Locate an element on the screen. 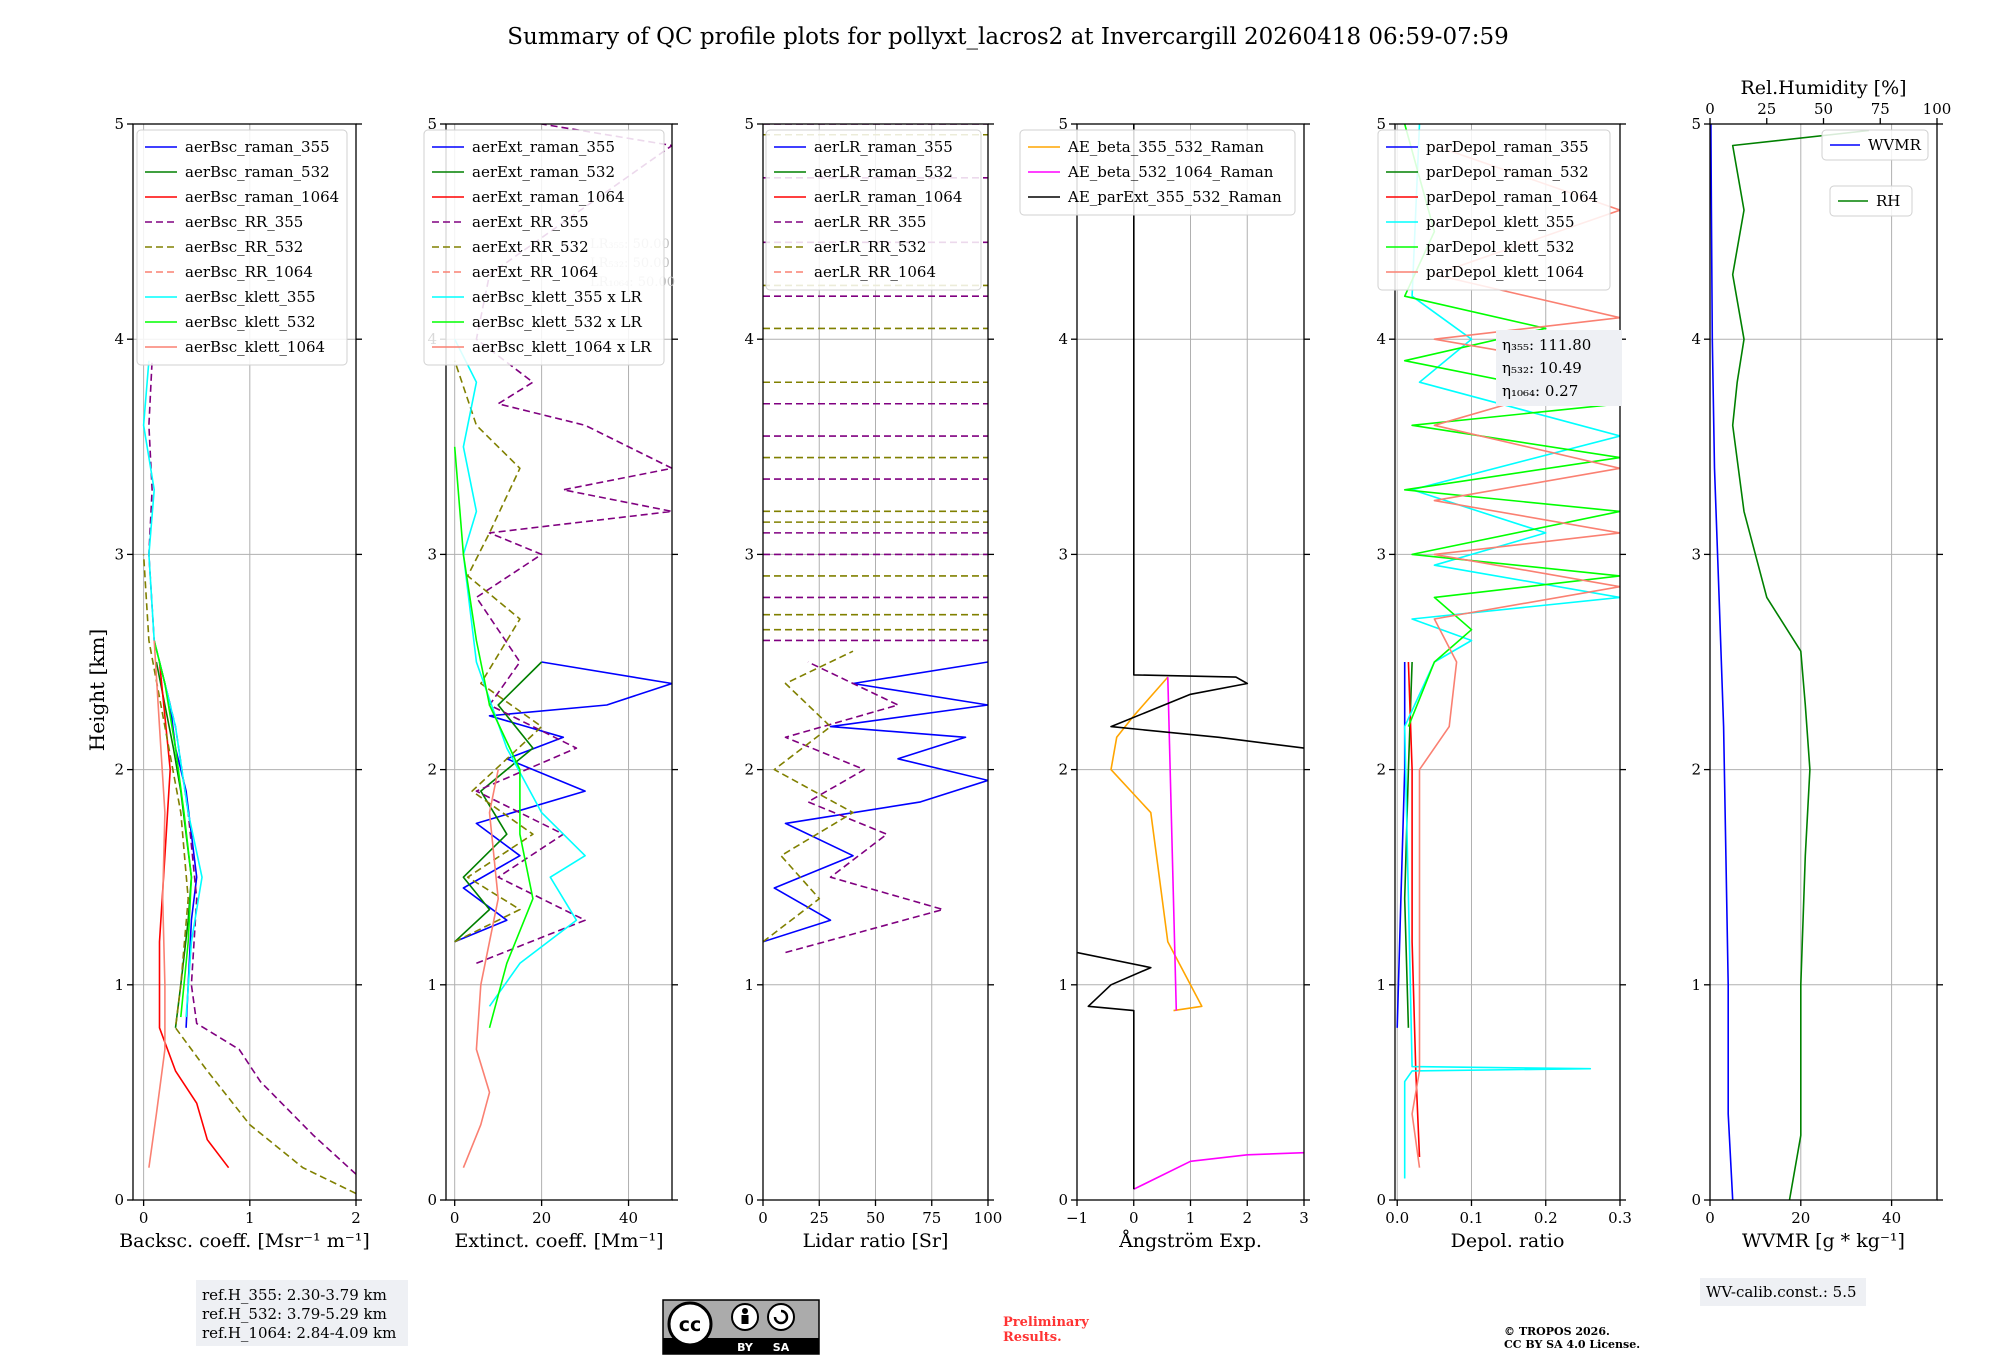  y-tick-label: 4 is located at coordinates (1063, 339).